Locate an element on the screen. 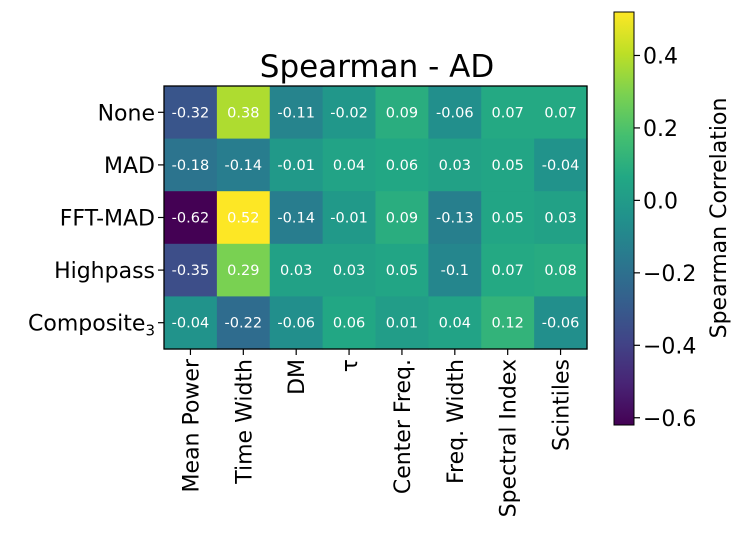  colorbar-ticks: 0.4 0.2 0.0 −0.2 −0.4 −0.6 is located at coordinates (665, 238).